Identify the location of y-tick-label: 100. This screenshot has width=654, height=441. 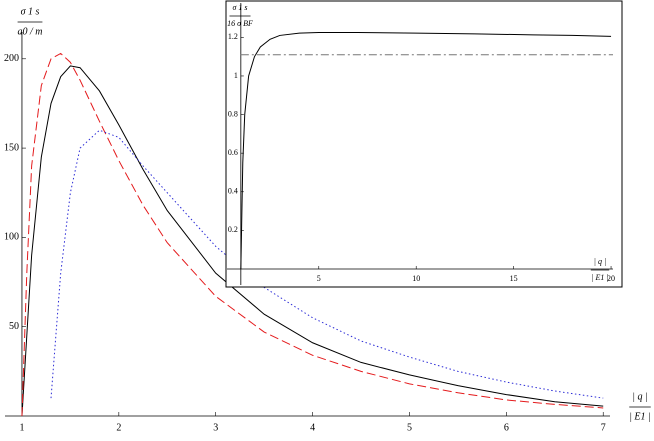
(11, 237).